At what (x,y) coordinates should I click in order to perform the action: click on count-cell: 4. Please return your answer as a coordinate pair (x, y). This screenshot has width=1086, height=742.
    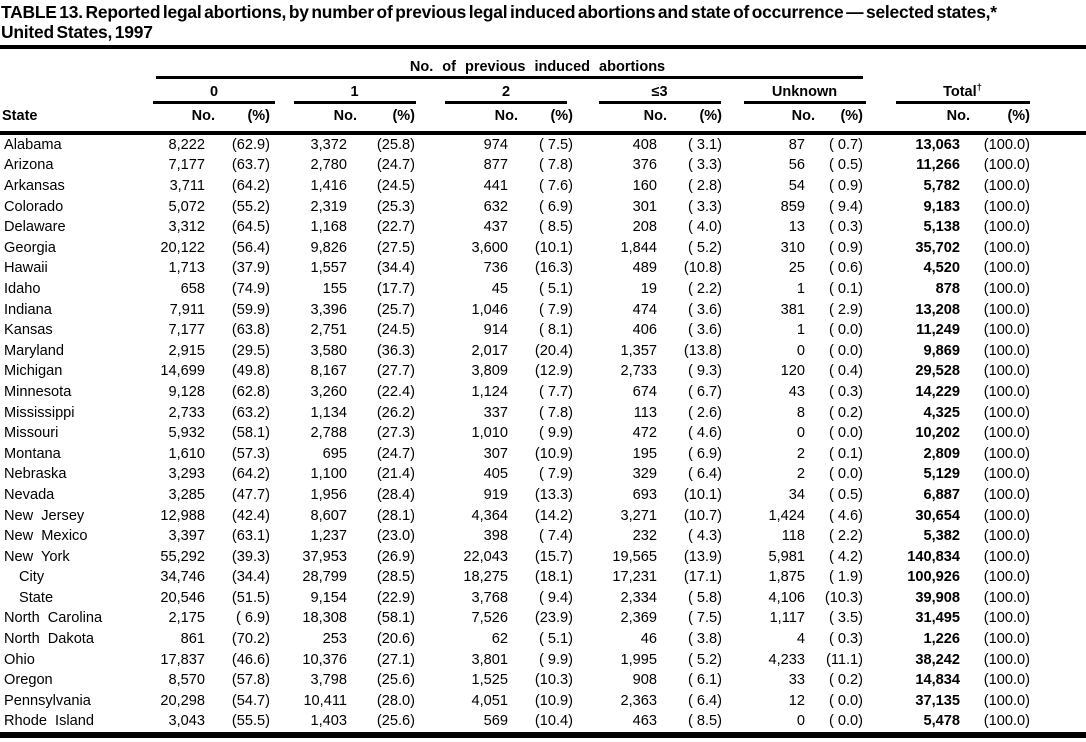
    Looking at the image, I should click on (800, 639).